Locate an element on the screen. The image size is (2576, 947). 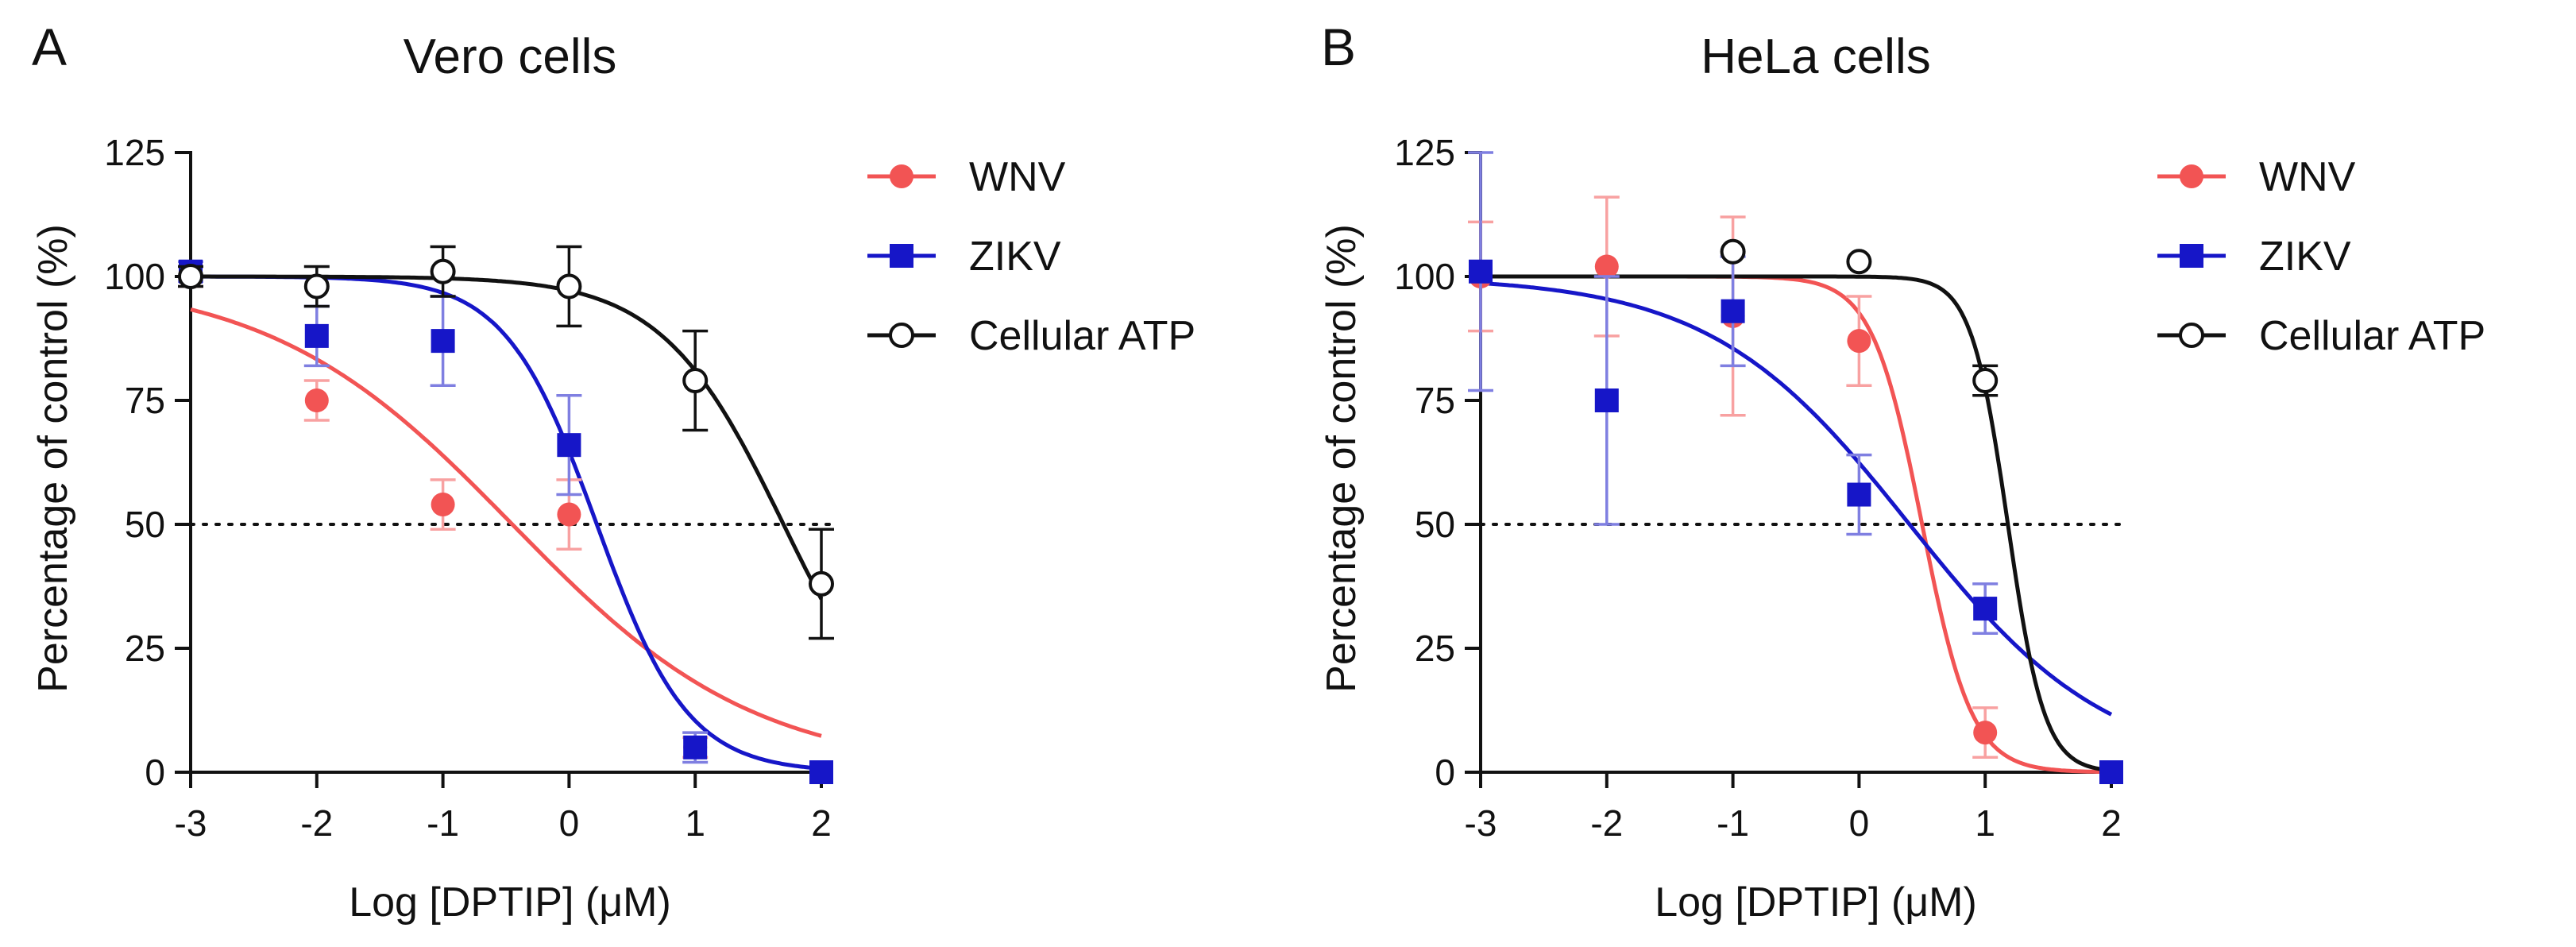
panel-letter: A is located at coordinates (49, 46).